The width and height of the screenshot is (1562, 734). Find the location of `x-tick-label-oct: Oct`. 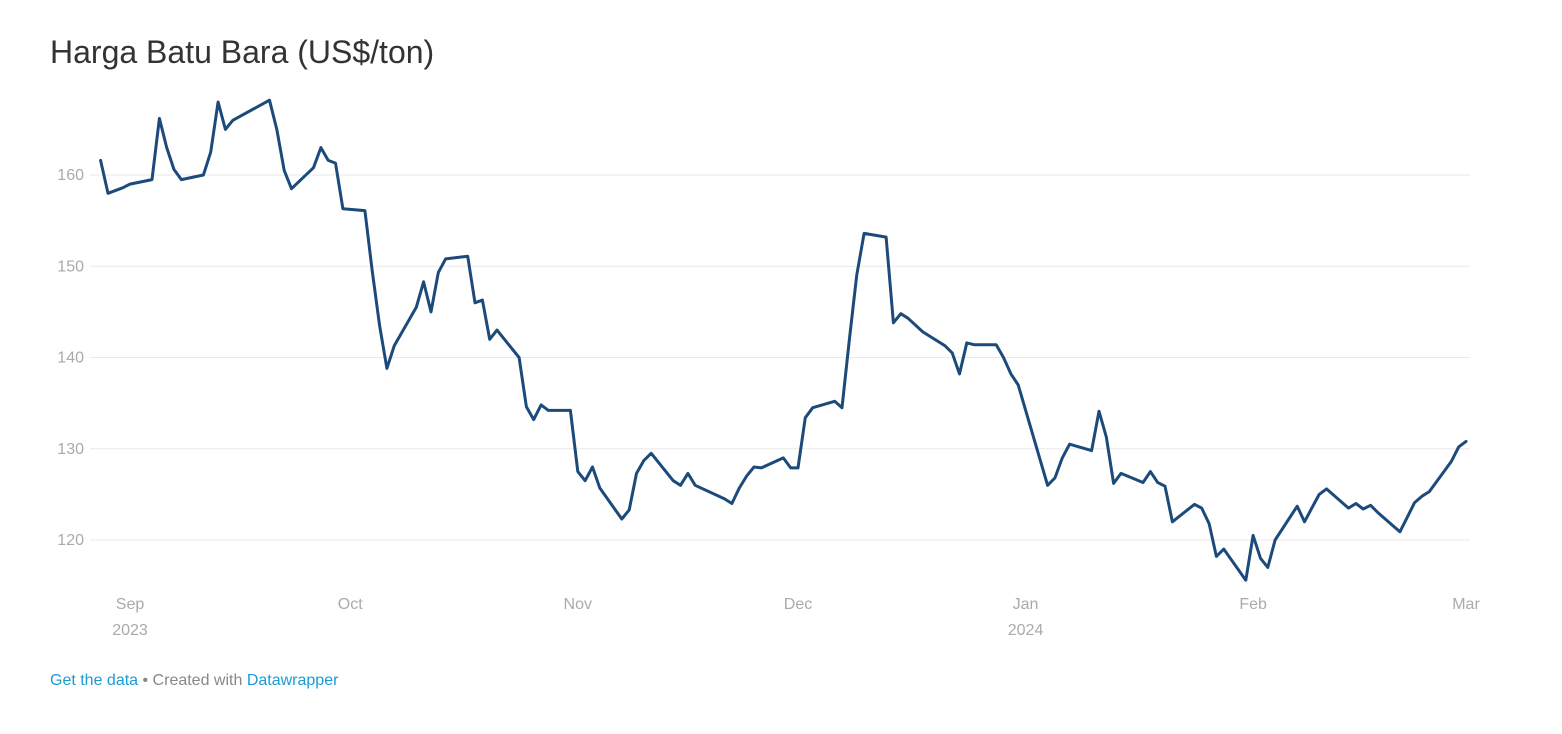

x-tick-label-oct: Oct is located at coordinates (350, 604).